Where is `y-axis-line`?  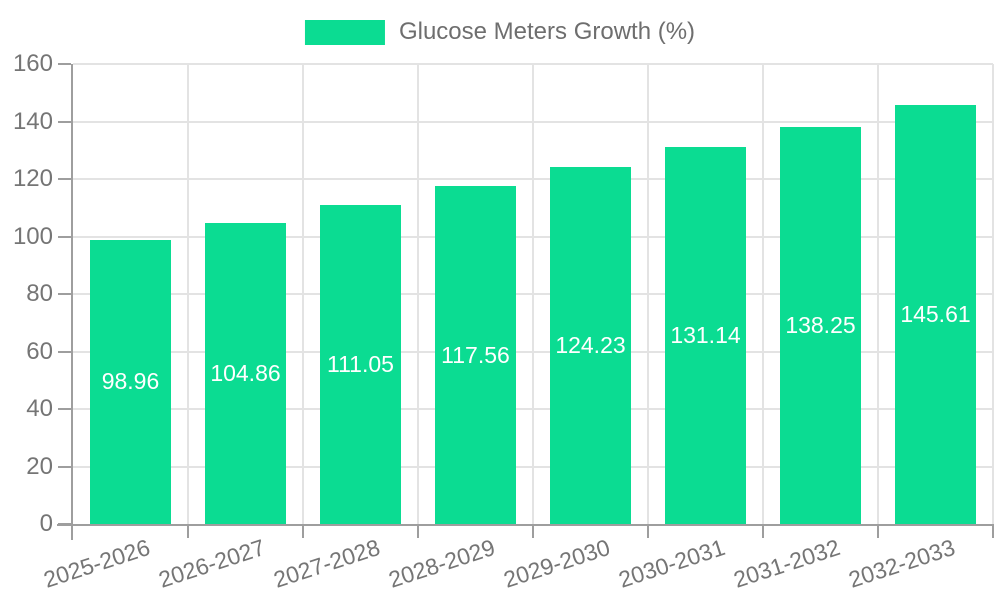
y-axis-line is located at coordinates (72, 302).